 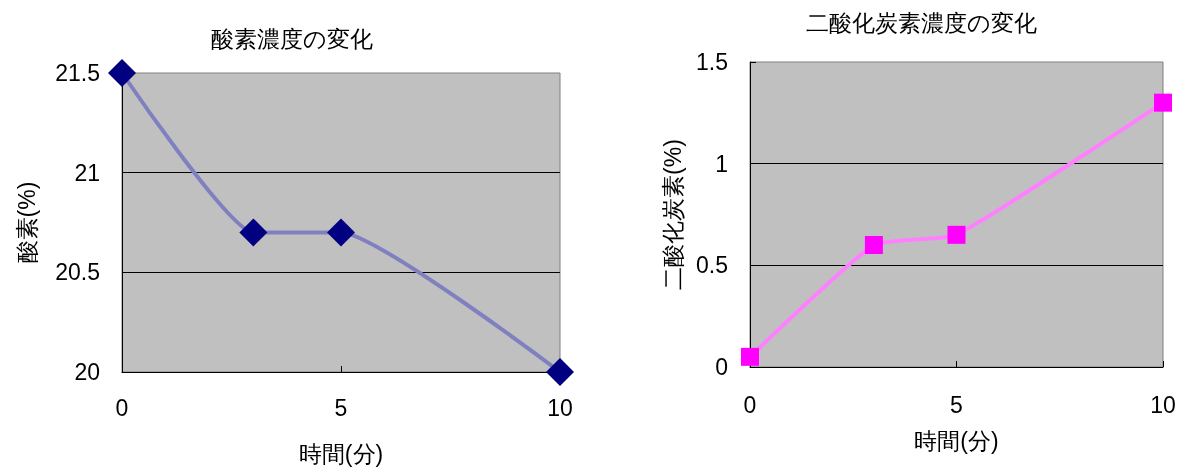 What do you see at coordinates (712, 265) in the screenshot?
I see `y-tick-label: 0.5` at bounding box center [712, 265].